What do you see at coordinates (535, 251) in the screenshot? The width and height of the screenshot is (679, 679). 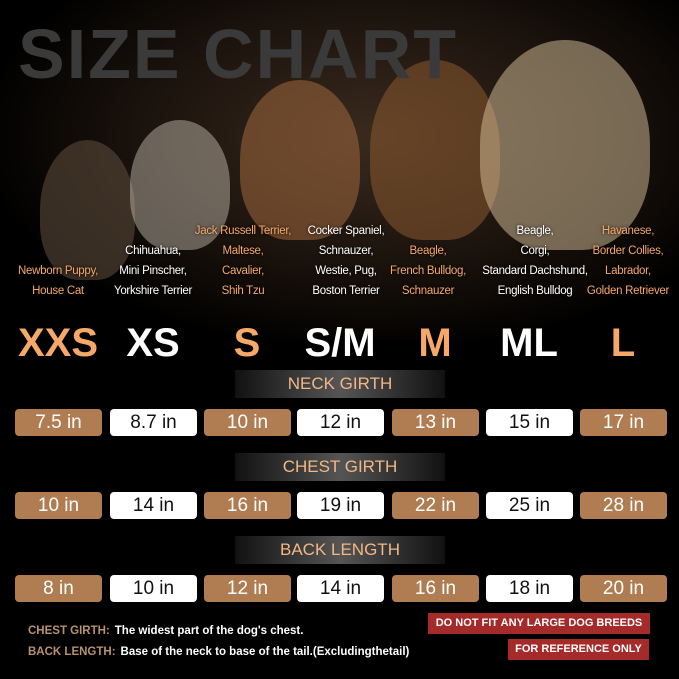 I see `breed-label: Corgi,` at bounding box center [535, 251].